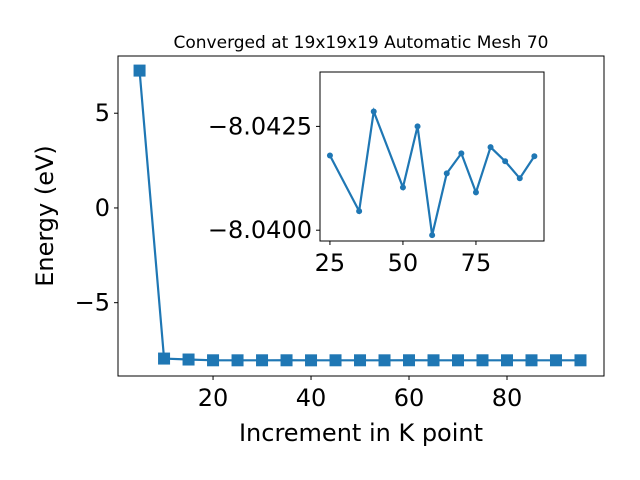  What do you see at coordinates (260, 230) in the screenshot?
I see `y-tick-label: −8.0400` at bounding box center [260, 230].